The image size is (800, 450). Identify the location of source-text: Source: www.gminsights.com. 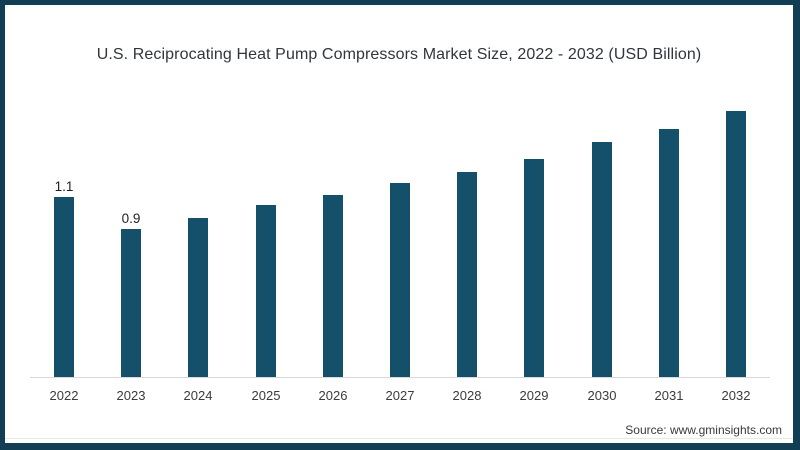
(703, 430).